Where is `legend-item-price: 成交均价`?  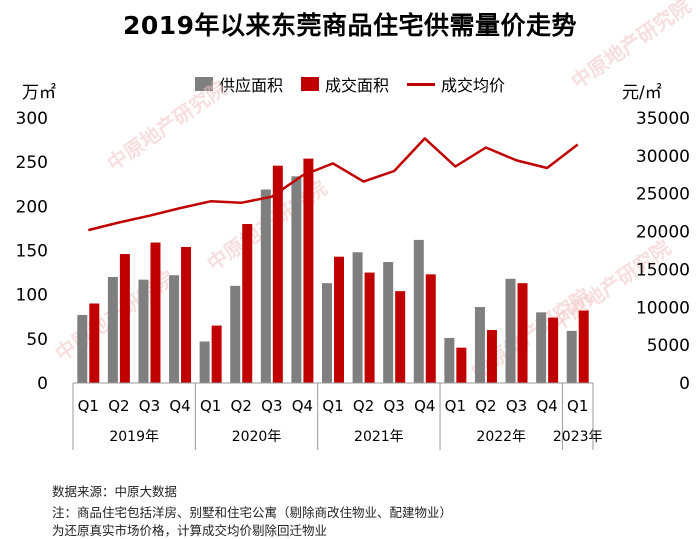
legend-item-price: 成交均价 is located at coordinates (456, 84).